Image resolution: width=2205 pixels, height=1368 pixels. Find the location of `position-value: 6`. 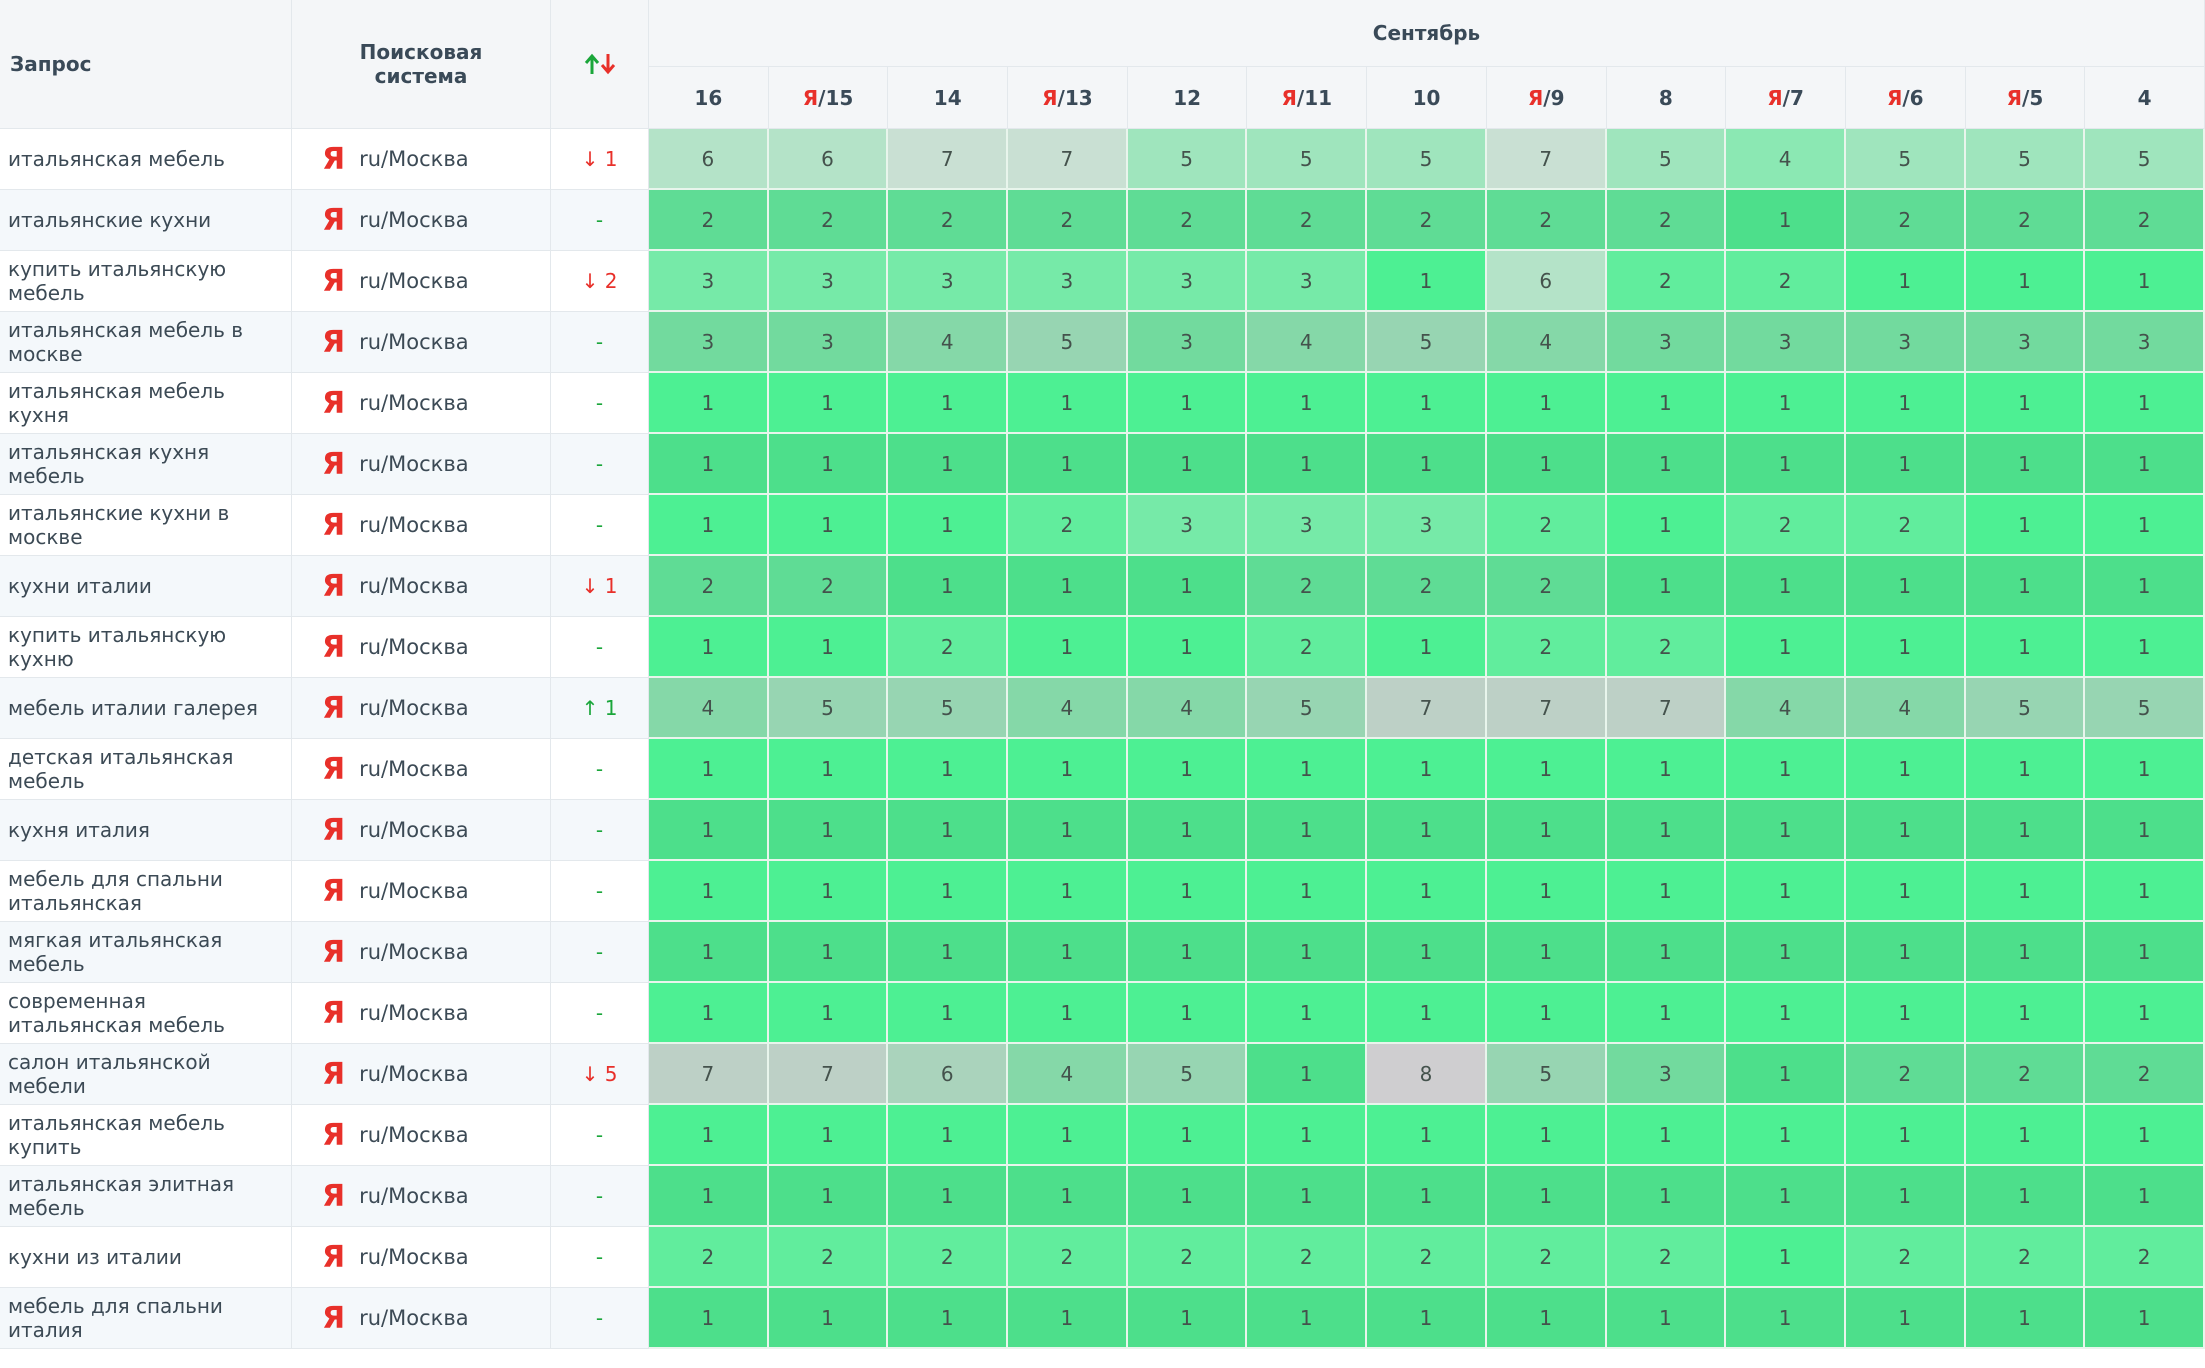

position-value: 6 is located at coordinates (827, 158).